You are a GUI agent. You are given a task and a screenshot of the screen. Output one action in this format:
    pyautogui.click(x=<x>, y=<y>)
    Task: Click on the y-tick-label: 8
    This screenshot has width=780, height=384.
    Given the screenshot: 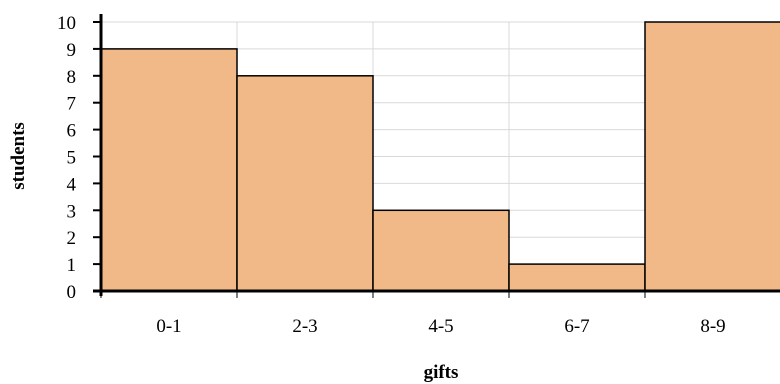 What is the action you would take?
    pyautogui.click(x=72, y=77)
    